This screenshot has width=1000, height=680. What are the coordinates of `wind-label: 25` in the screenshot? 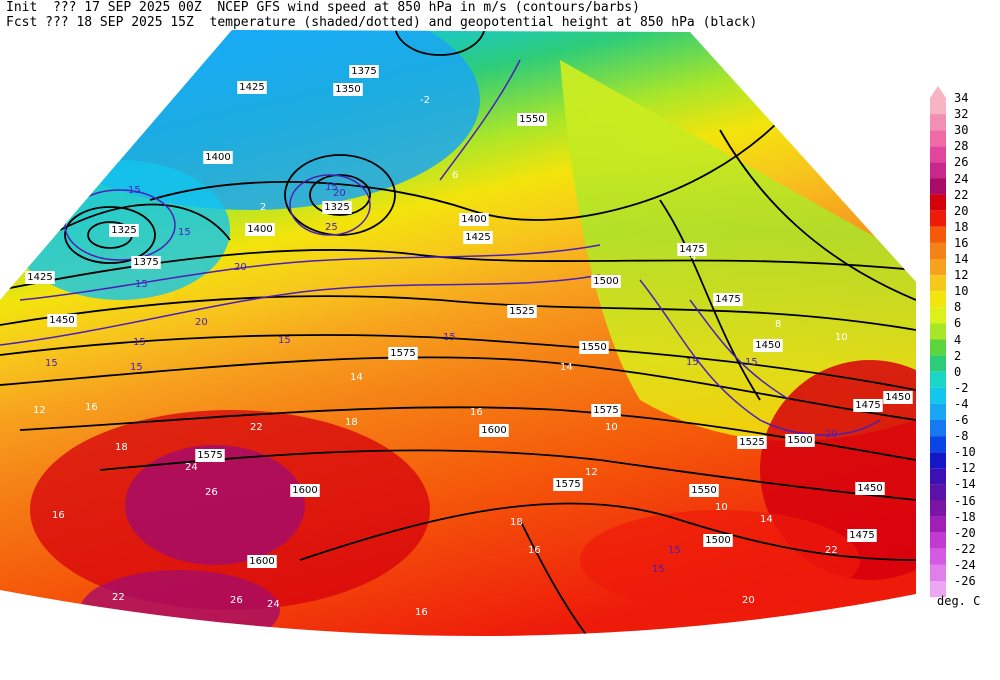 It's located at (331, 227).